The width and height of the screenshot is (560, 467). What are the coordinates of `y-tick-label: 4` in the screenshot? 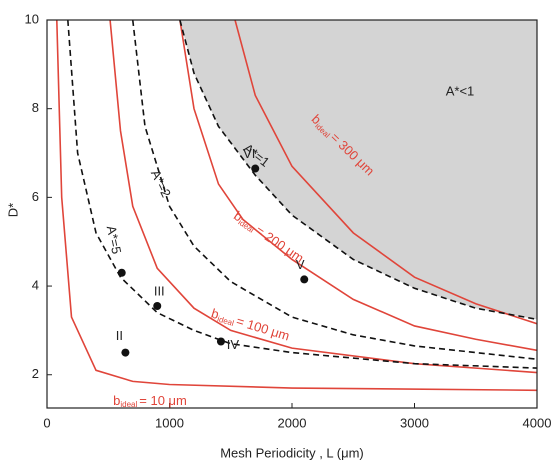 It's located at (35, 284).